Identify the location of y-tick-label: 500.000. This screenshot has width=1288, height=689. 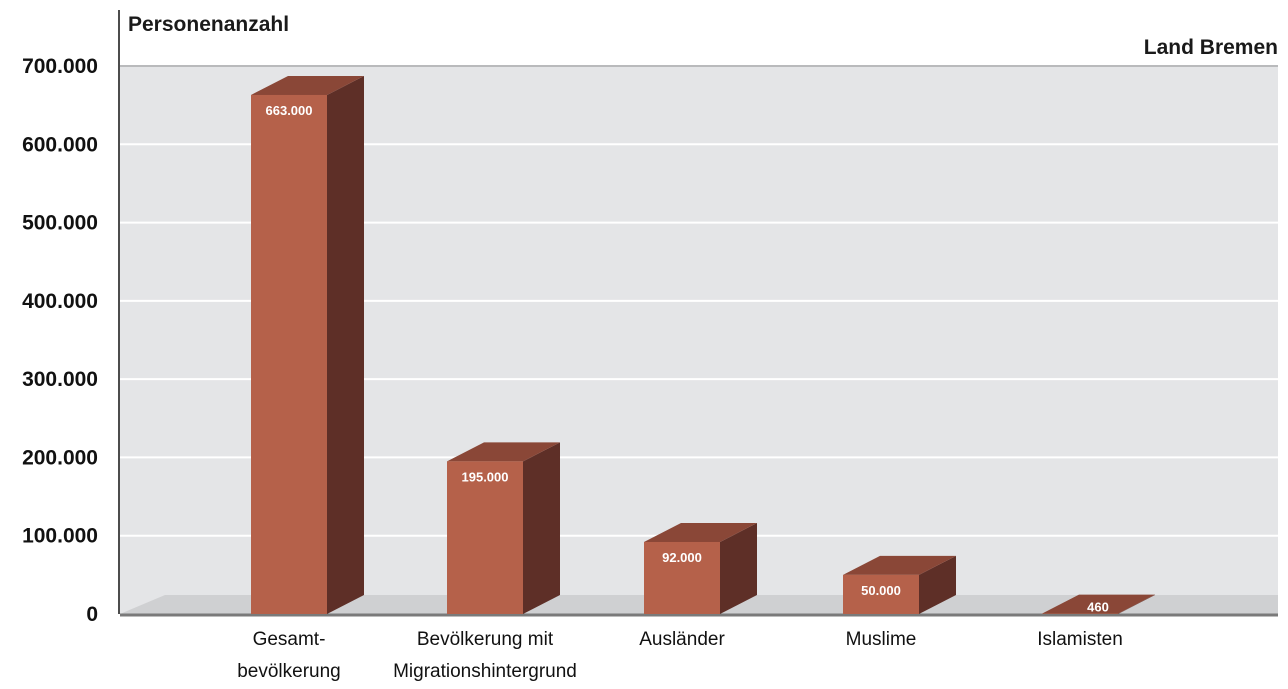
(60, 223).